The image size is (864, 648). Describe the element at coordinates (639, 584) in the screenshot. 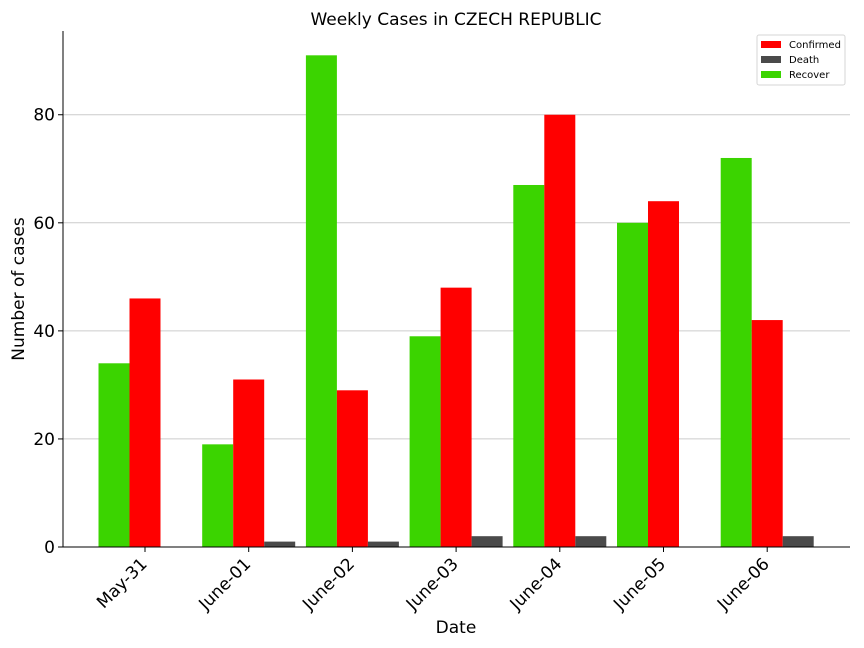

I see `x-tick-label: June-05` at that location.